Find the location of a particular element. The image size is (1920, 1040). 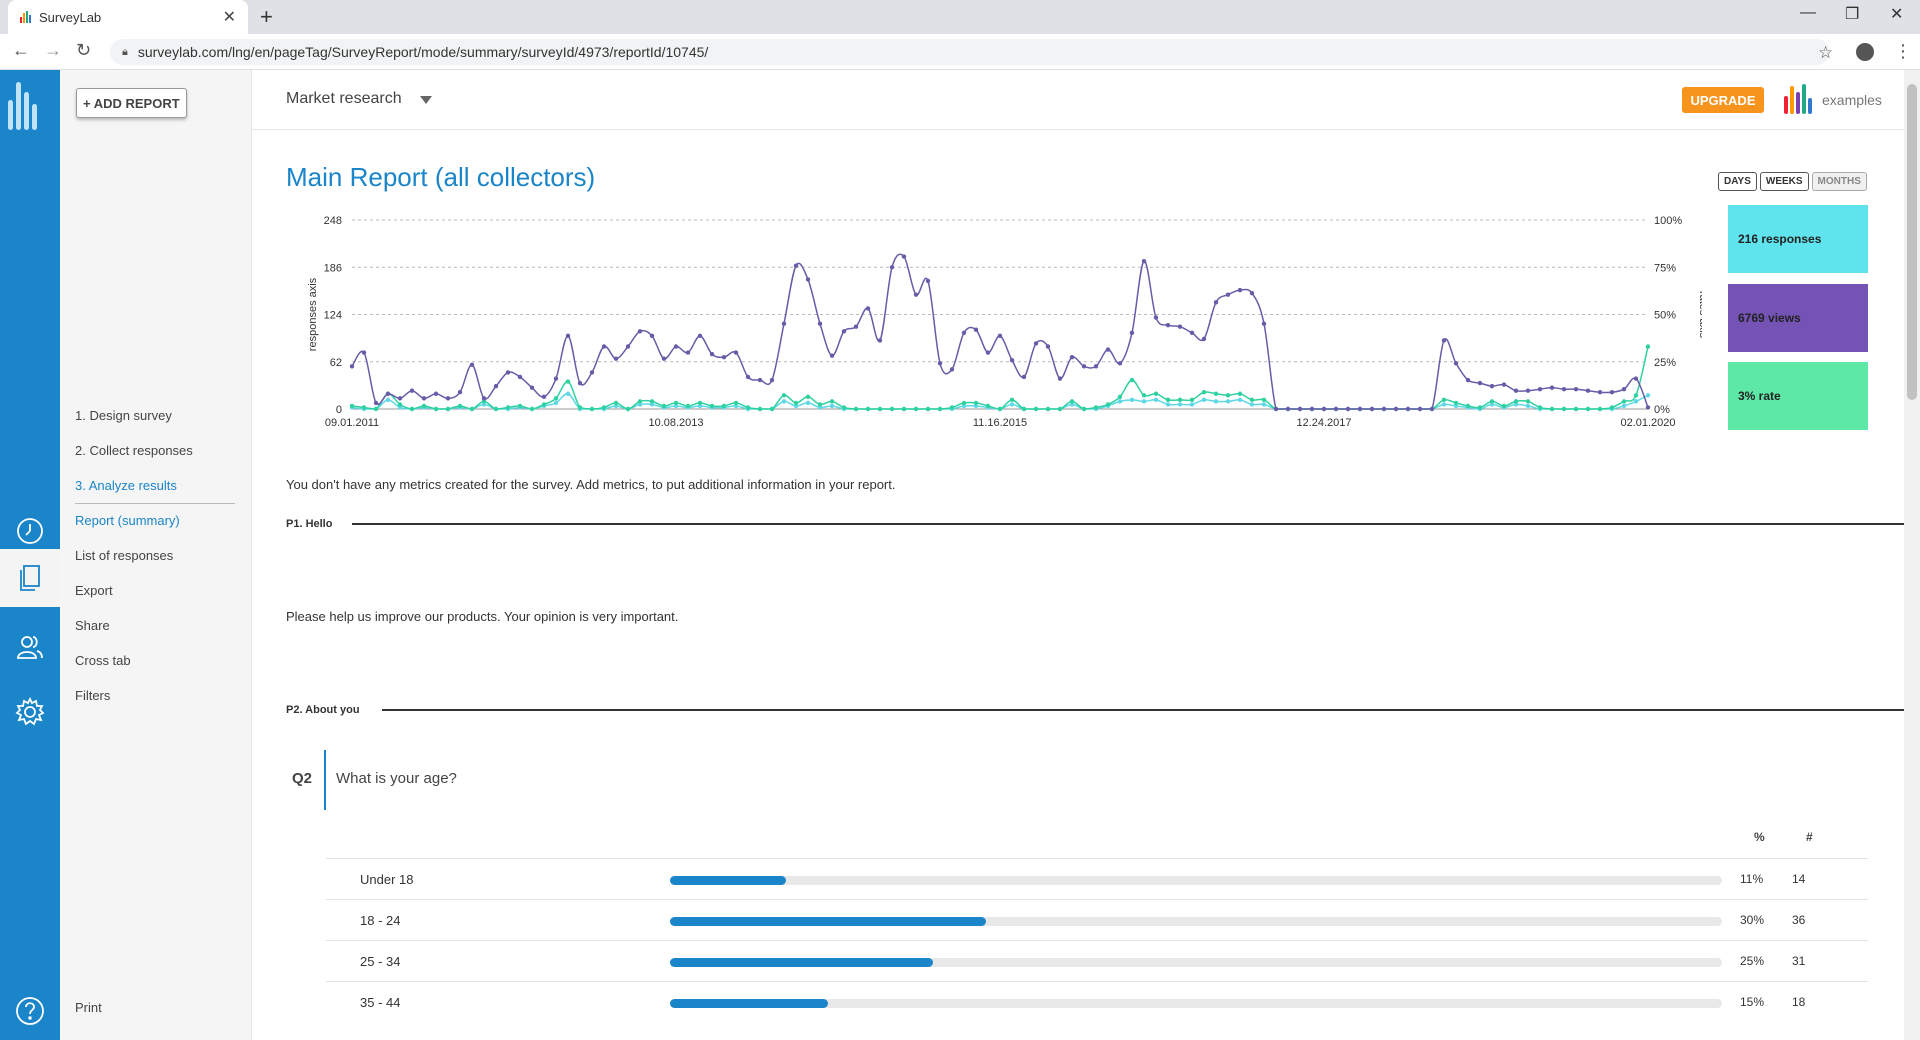

surveylab-logo-icon is located at coordinates (22, 106).